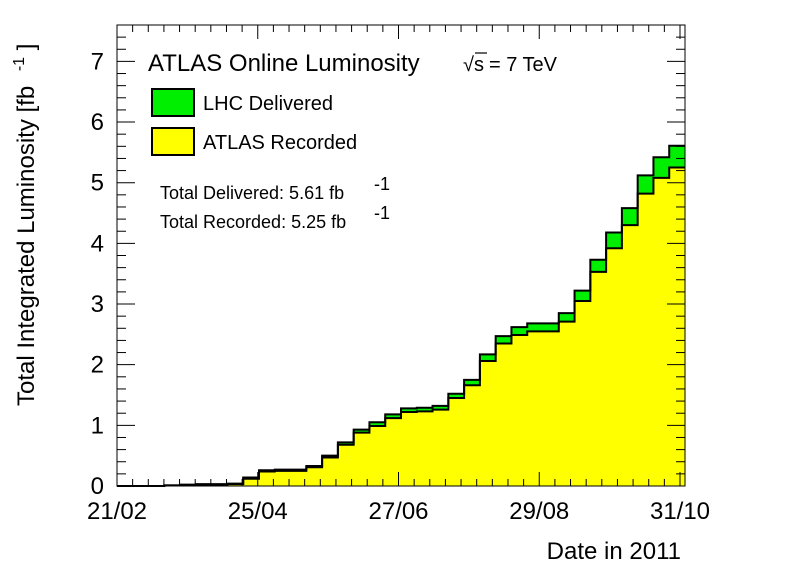 The image size is (796, 572). I want to click on x-tick-label-2: 27/06, so click(398, 511).